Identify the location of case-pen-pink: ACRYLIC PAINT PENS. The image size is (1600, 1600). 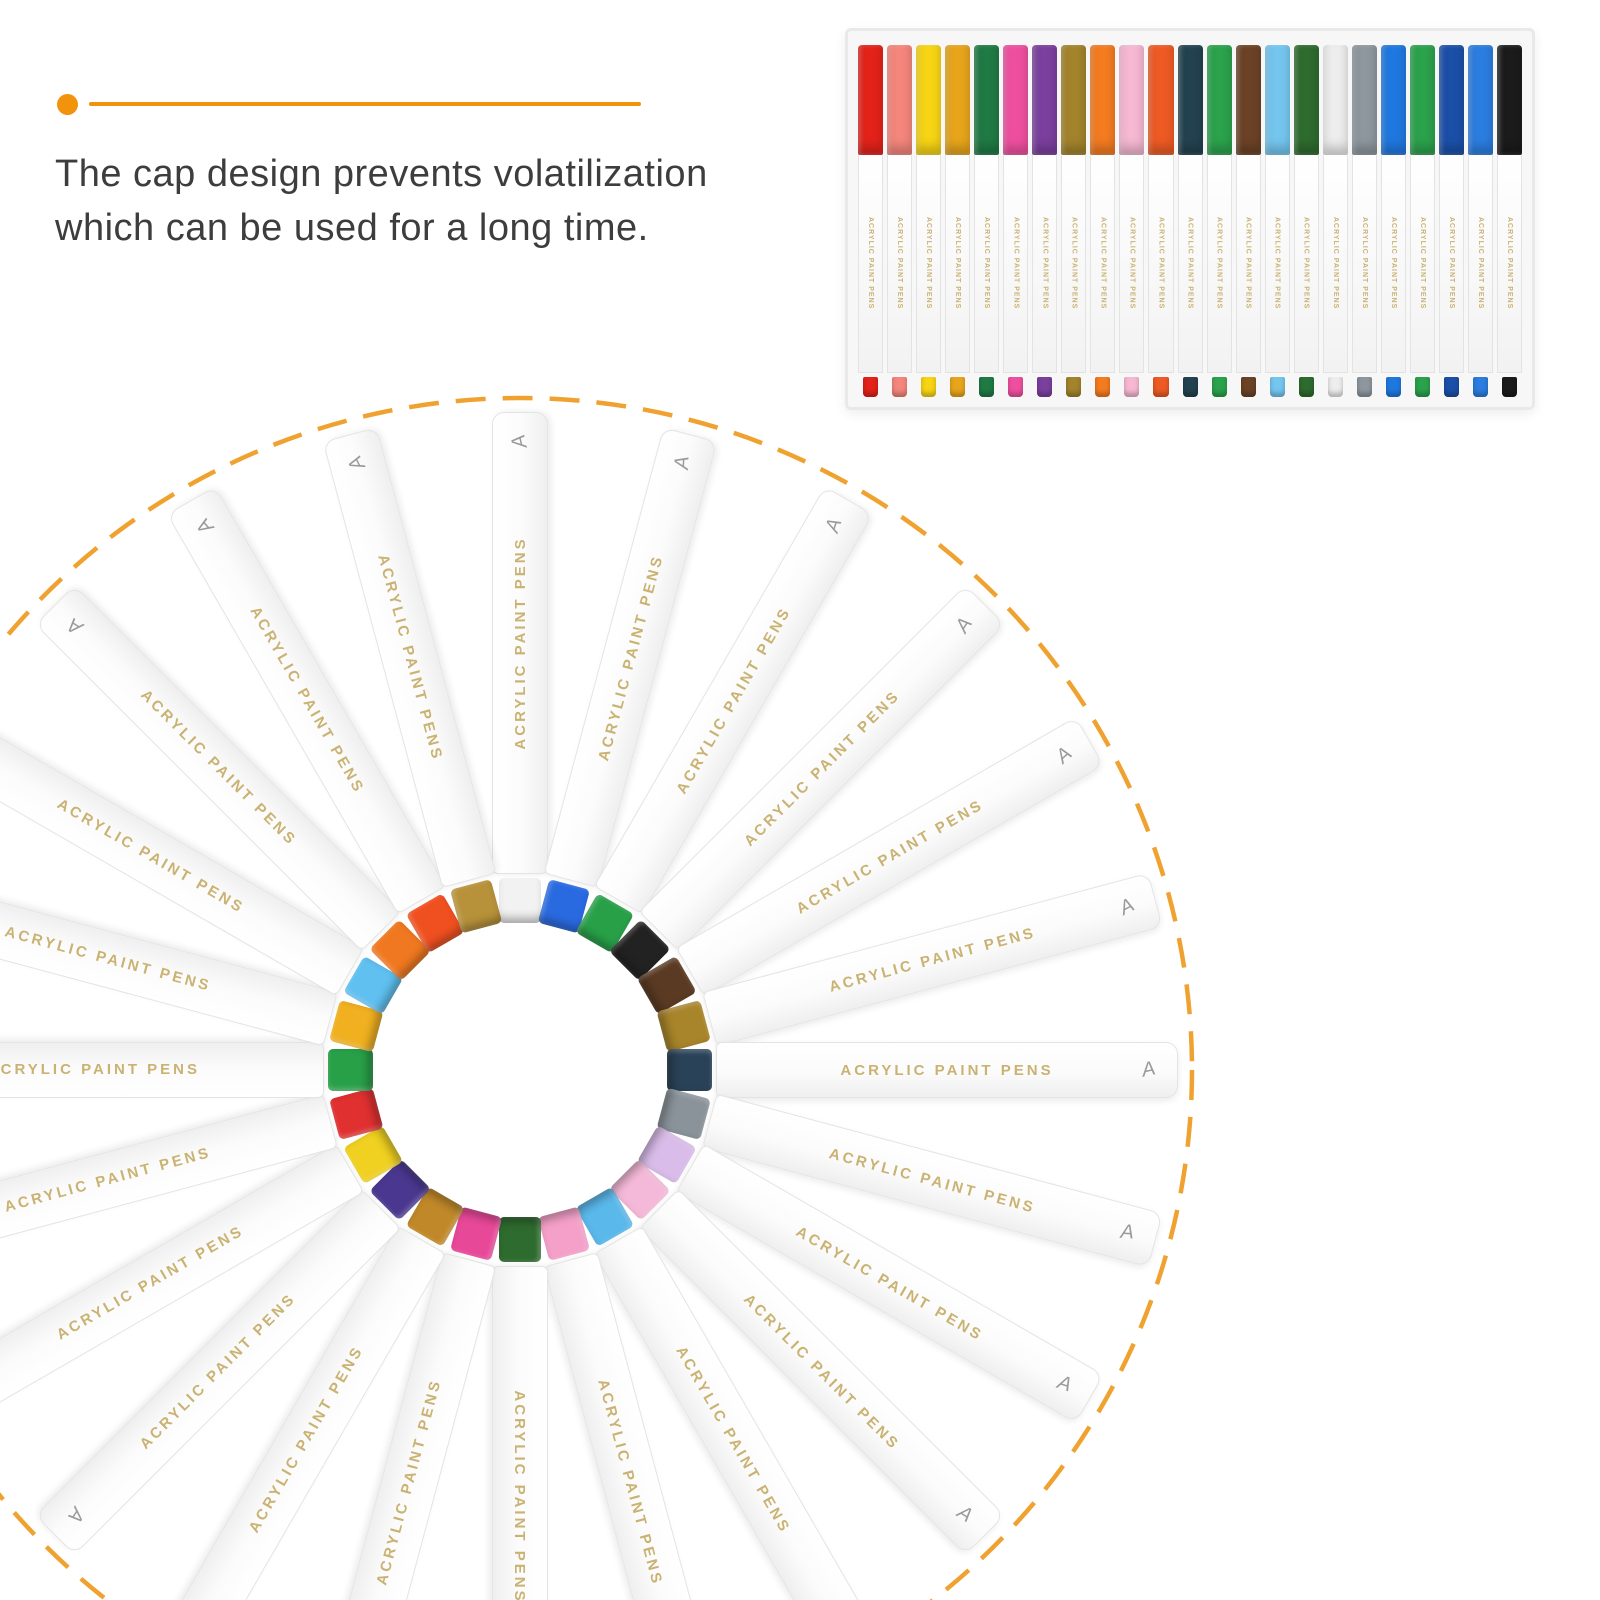
(1016, 221).